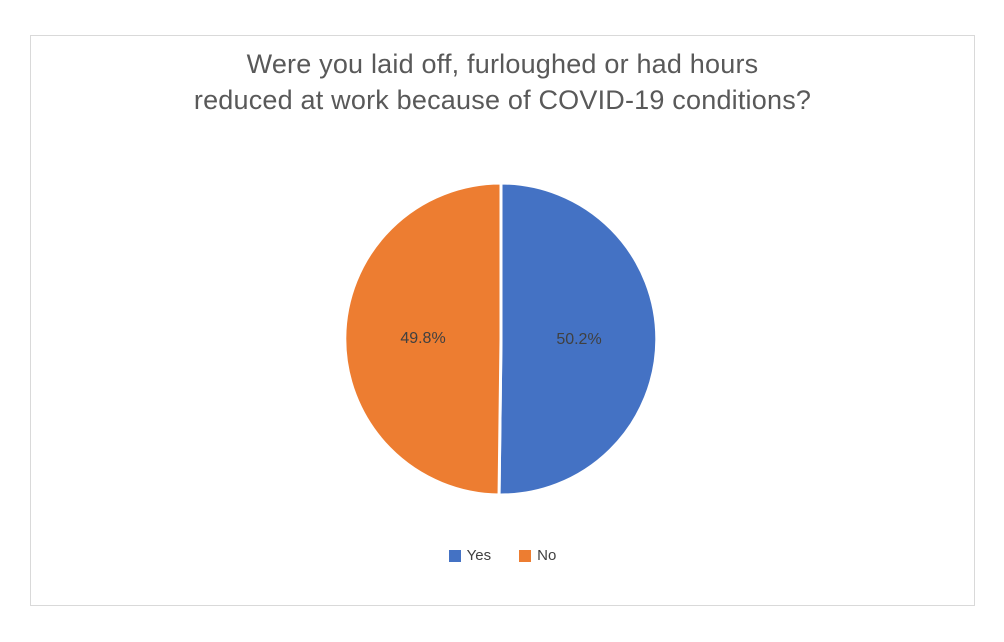  I want to click on legend: Yes No, so click(502, 555).